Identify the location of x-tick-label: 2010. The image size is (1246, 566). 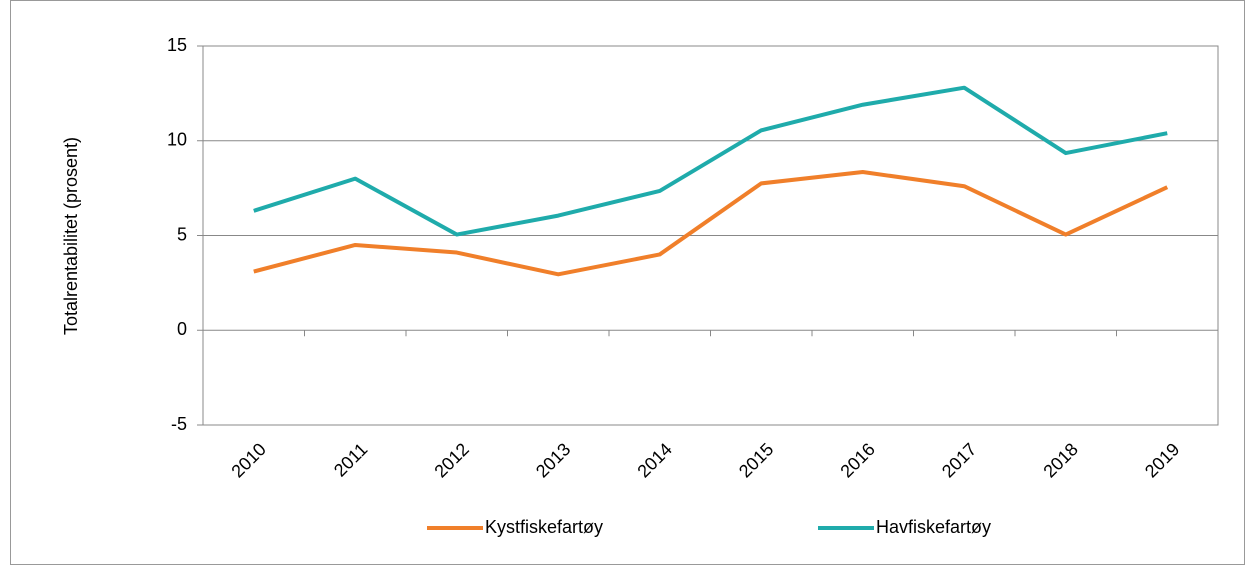
(248, 460).